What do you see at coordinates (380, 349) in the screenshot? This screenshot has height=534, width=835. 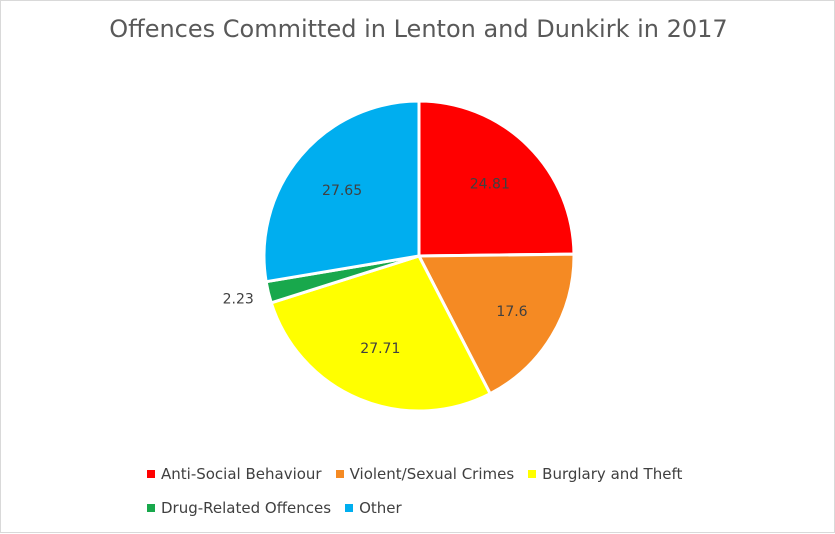 I see `data-label: 27.71` at bounding box center [380, 349].